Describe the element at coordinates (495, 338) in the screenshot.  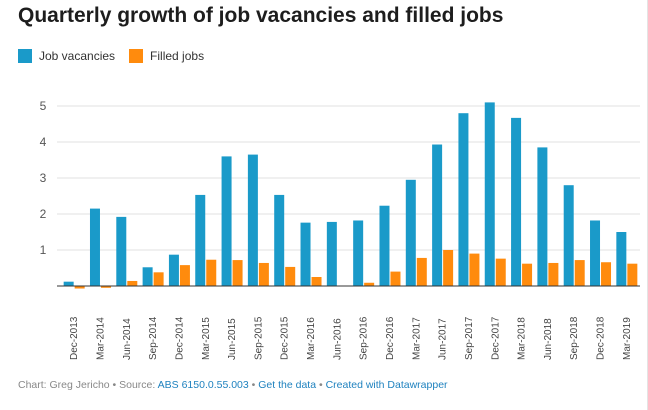
I see `x-tick-label-dec-2017: Dec-2017` at that location.